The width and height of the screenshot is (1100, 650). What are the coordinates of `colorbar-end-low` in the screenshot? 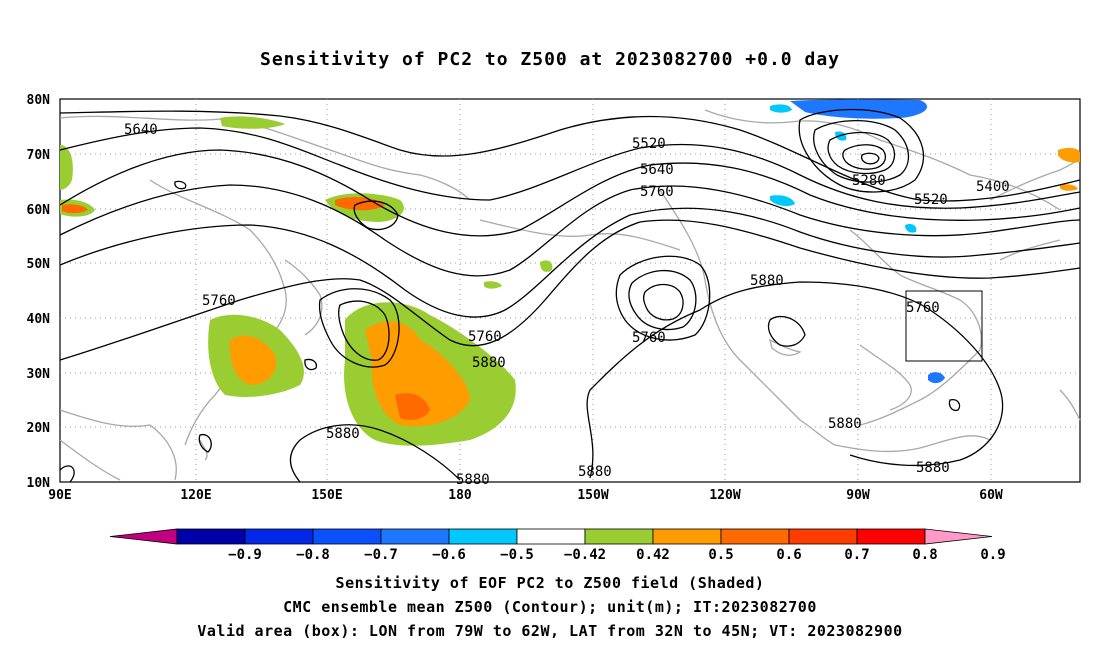 It's located at (143, 536).